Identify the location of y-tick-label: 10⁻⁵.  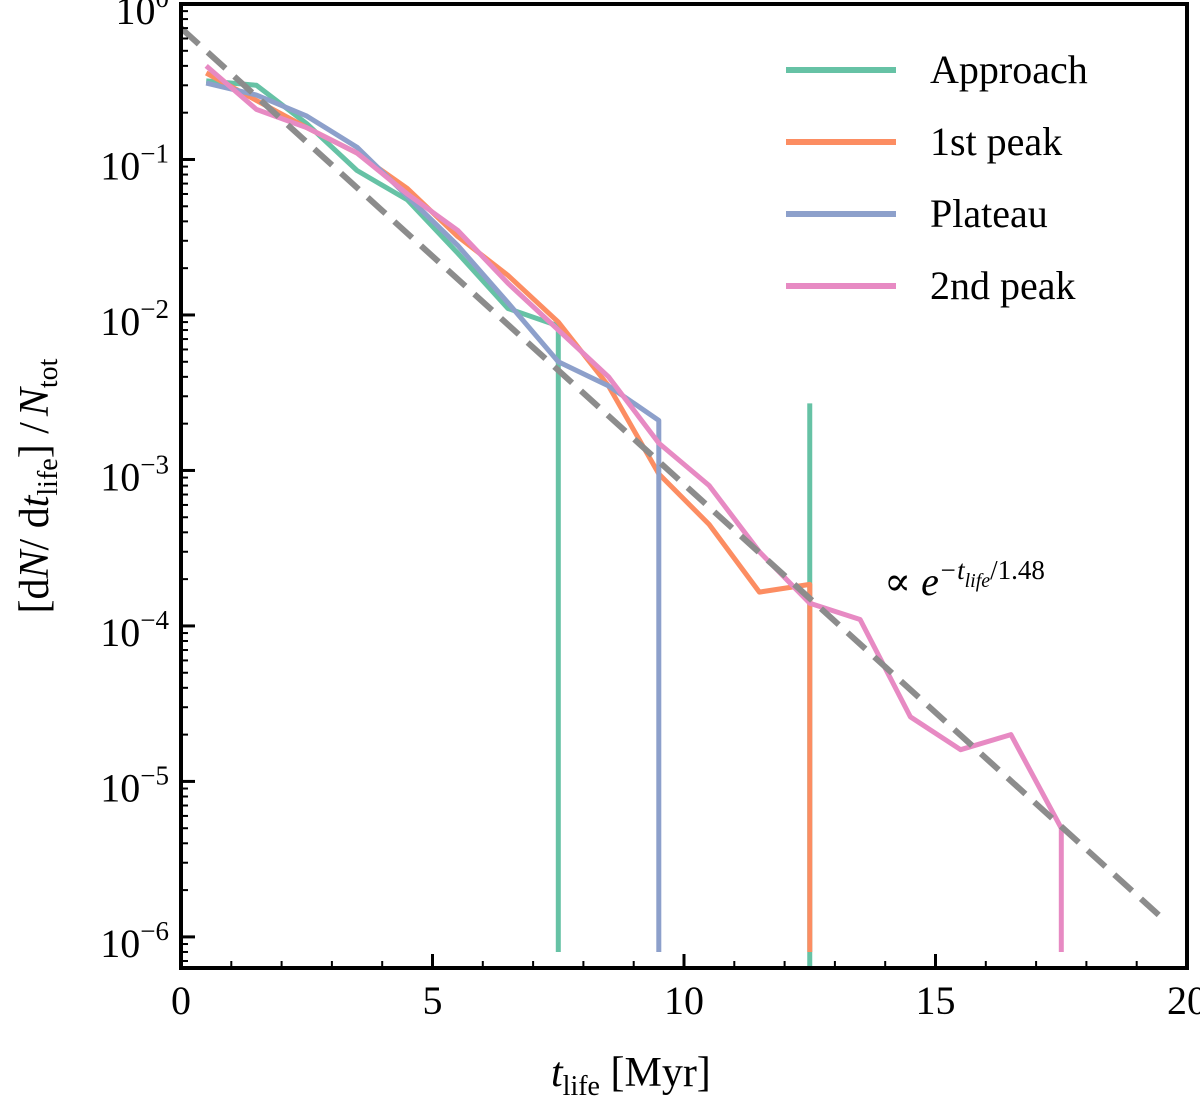
(134, 785).